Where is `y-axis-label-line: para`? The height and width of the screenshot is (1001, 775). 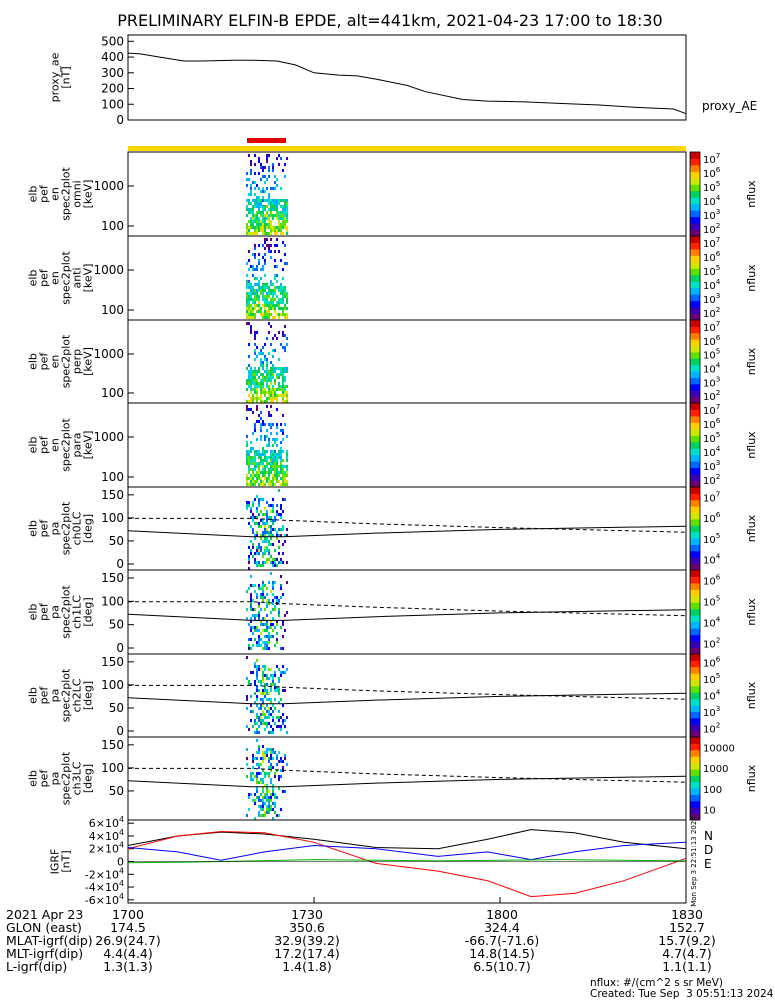 y-axis-label-line: para is located at coordinates (77, 445).